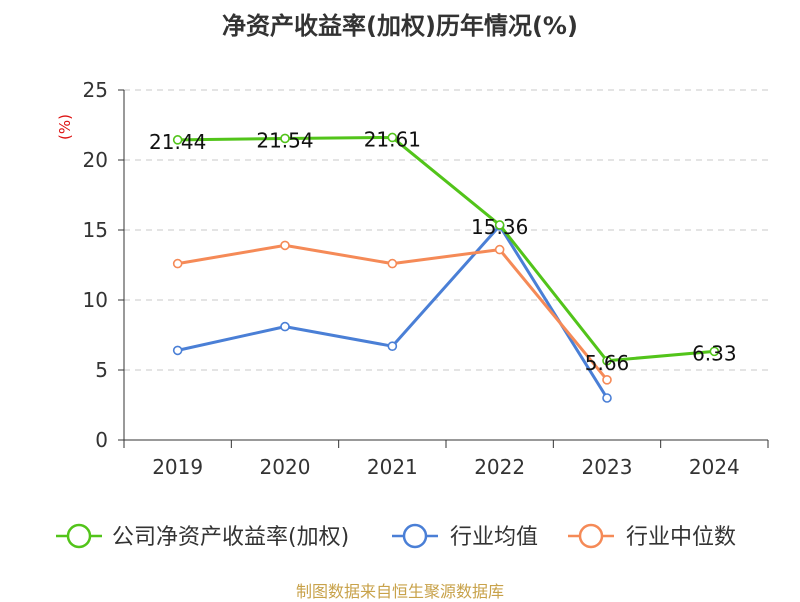  What do you see at coordinates (230, 537) in the screenshot?
I see `legend-label: 公司净资产收益率(加权)` at bounding box center [230, 537].